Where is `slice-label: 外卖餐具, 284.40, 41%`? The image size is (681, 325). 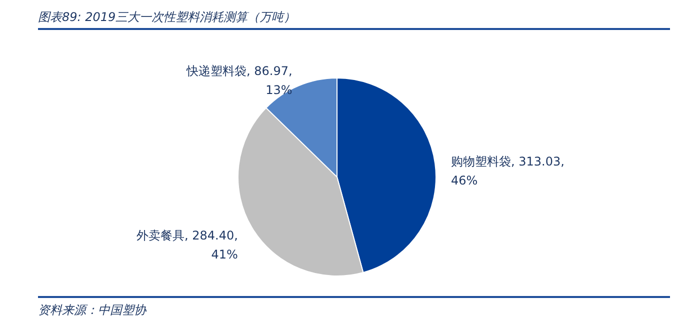 slice-label: 外卖餐具, 284.40, 41% is located at coordinates (187, 245).